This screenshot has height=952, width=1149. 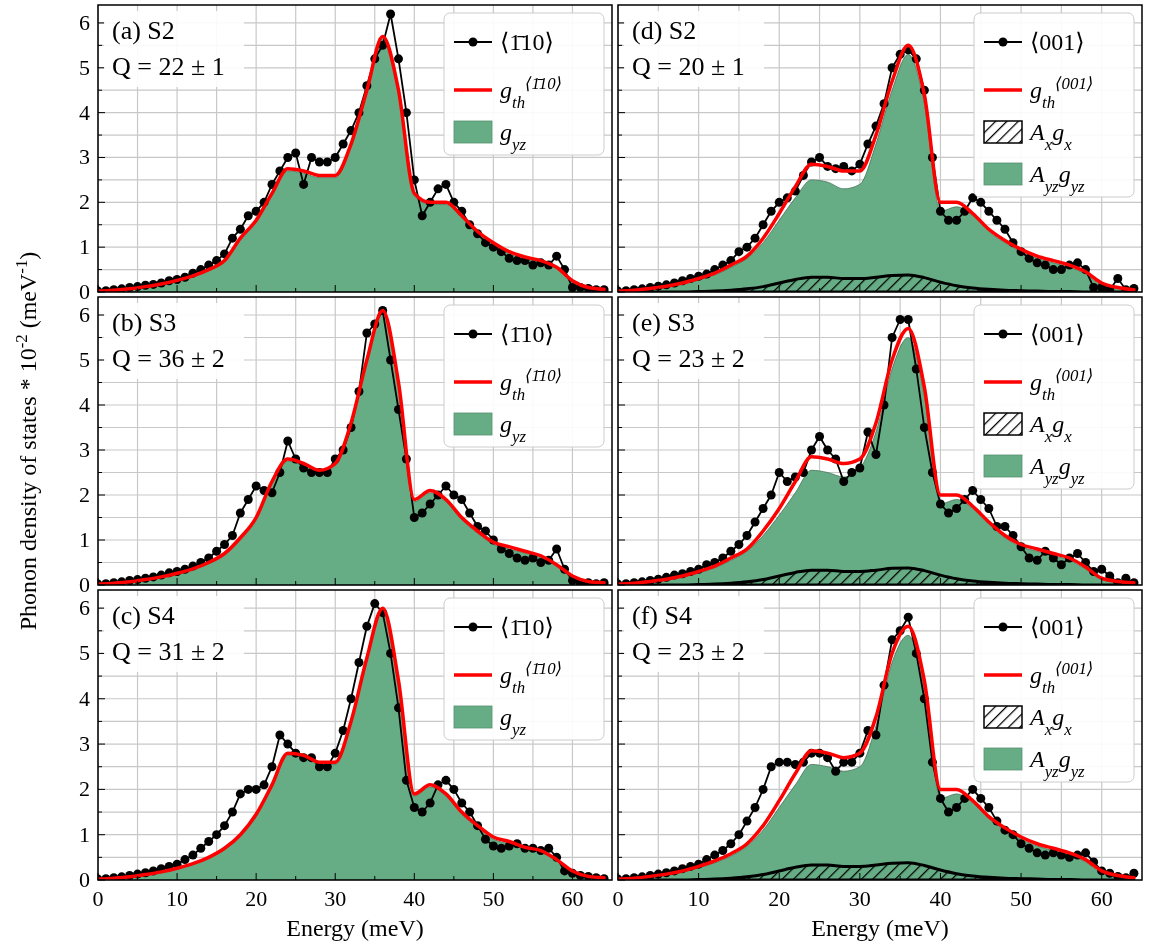 What do you see at coordinates (168, 66) in the screenshot?
I see `annotation: Q = 22 ± 1` at bounding box center [168, 66].